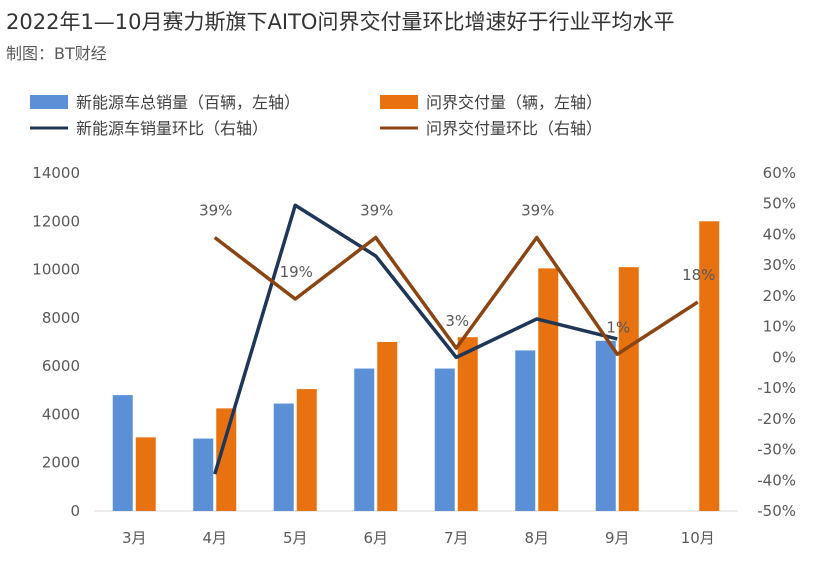 The image size is (817, 582). Describe the element at coordinates (779, 234) in the screenshot. I see `right-tick-label: 40%` at that location.